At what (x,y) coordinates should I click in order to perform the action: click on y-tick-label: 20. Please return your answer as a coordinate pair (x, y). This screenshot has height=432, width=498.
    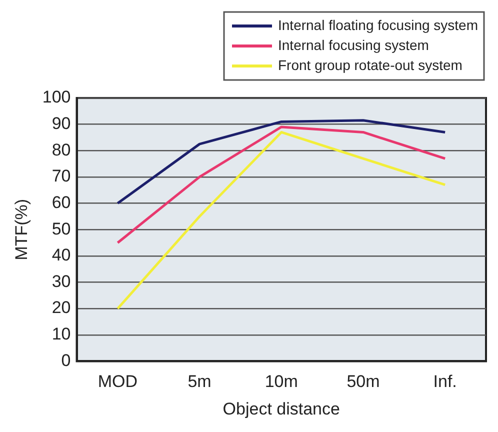
    Looking at the image, I should click on (61, 308).